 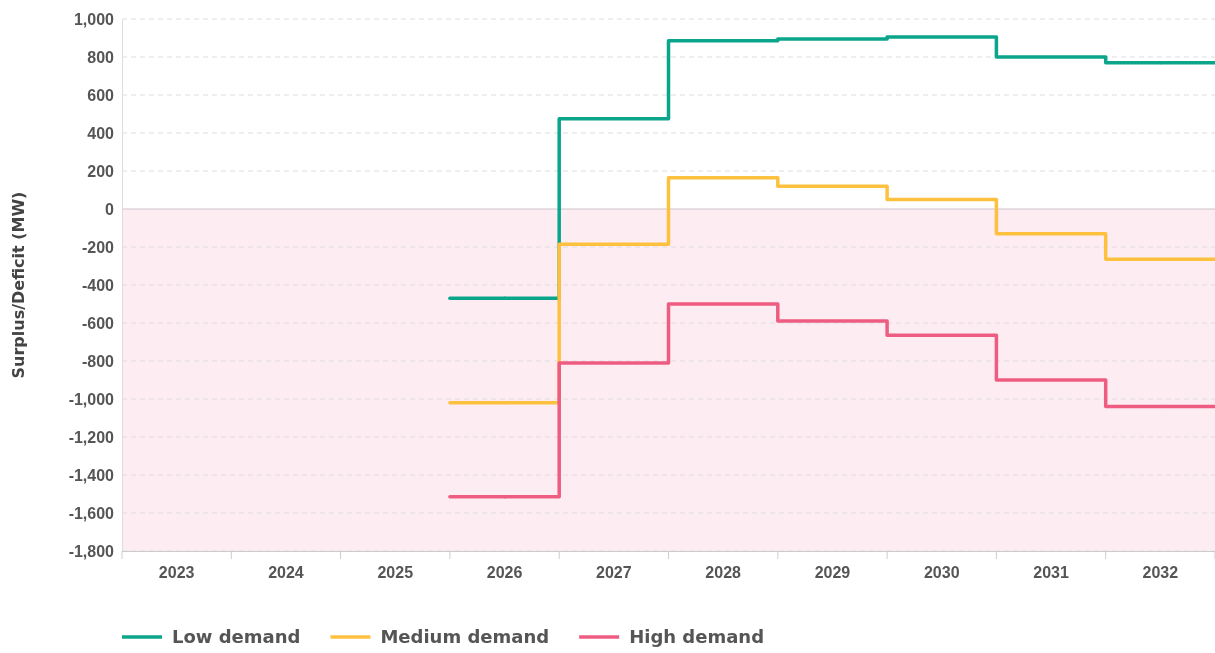 What do you see at coordinates (98, 361) in the screenshot?
I see `y-tick-label: -800` at bounding box center [98, 361].